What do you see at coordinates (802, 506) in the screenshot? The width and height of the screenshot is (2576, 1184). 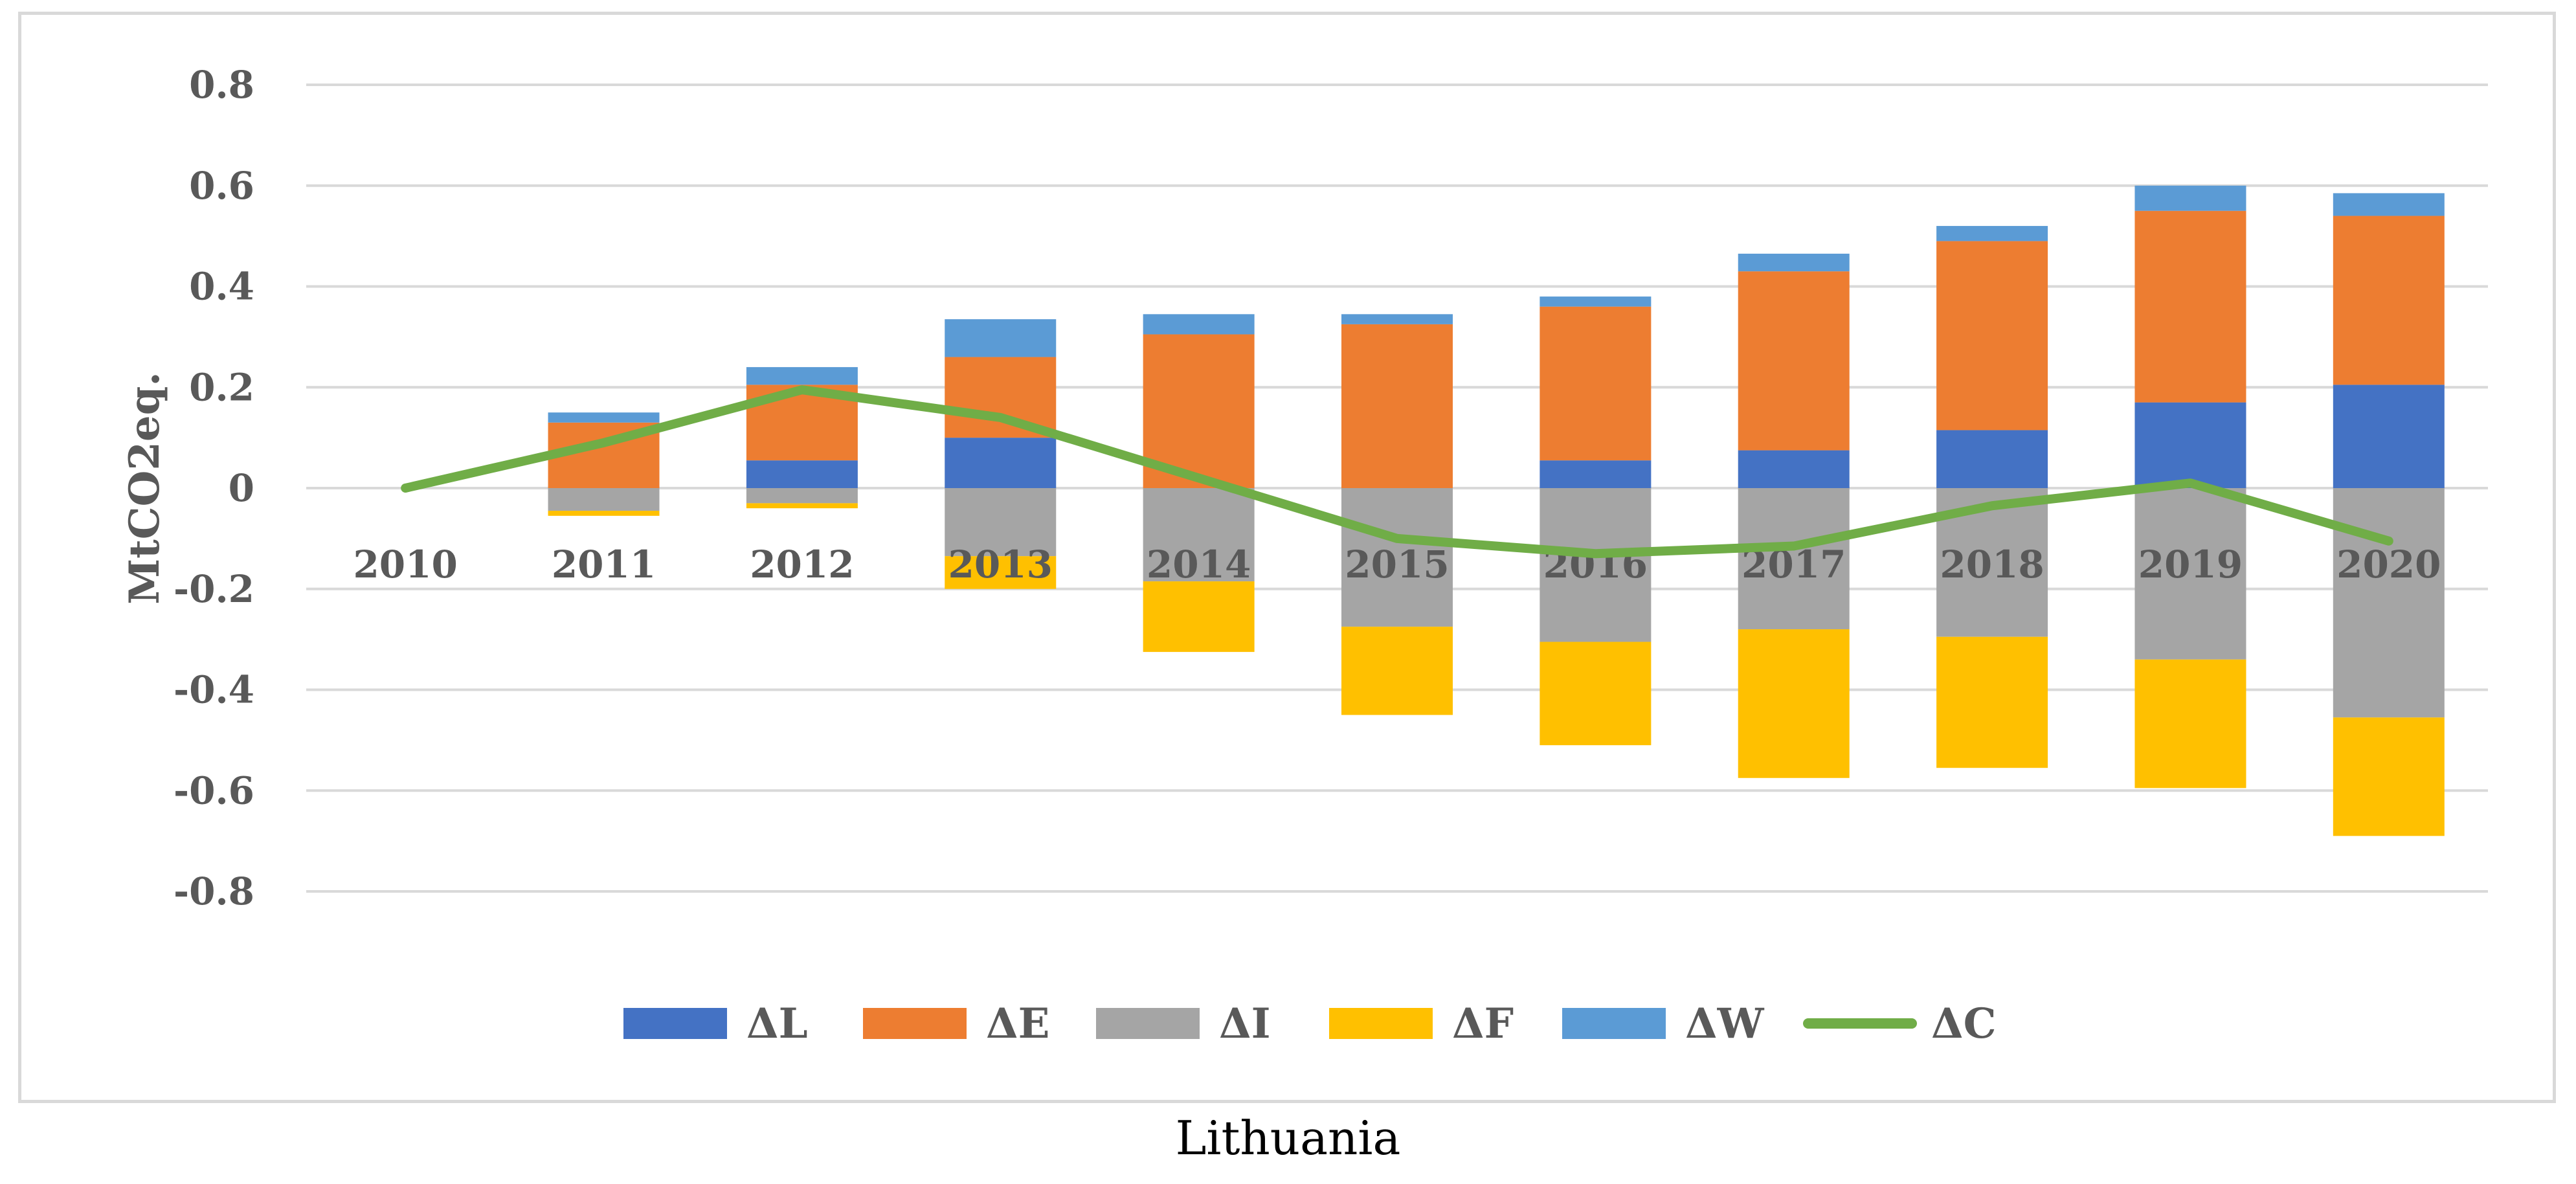 I see `bar-delta-f-2012` at bounding box center [802, 506].